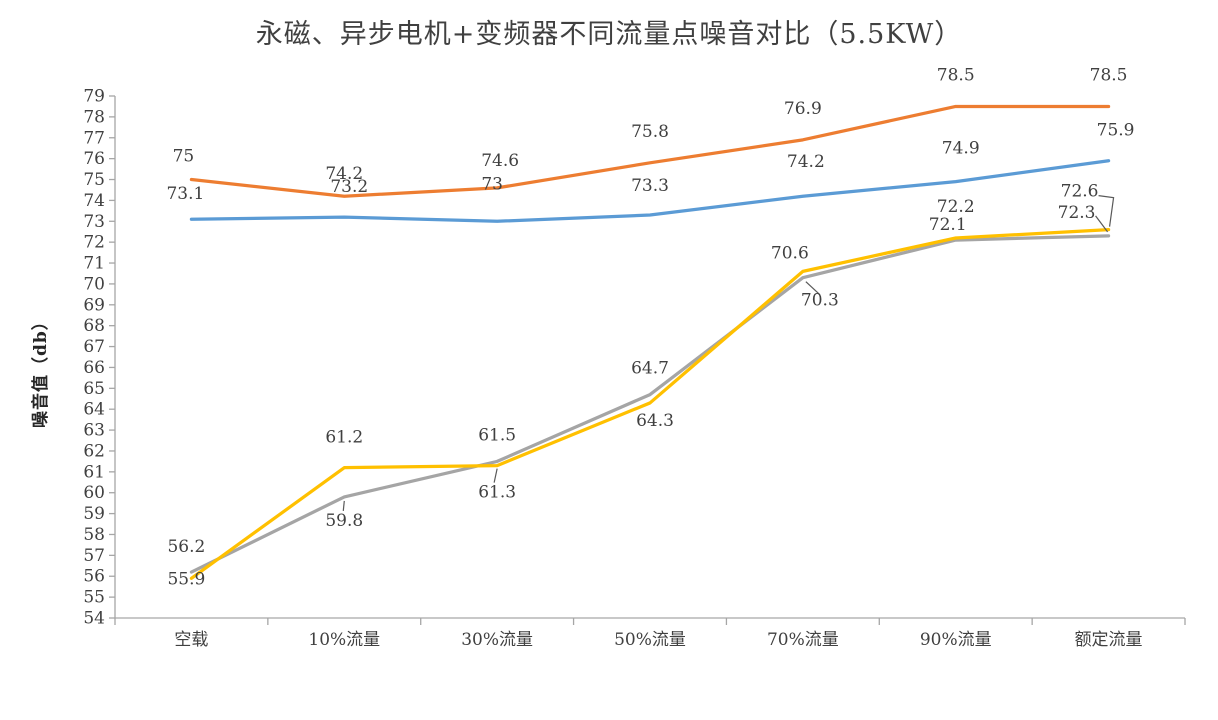 This screenshot has width=1218, height=720. Describe the element at coordinates (94, 389) in the screenshot. I see `y-tick-label: 65` at that location.